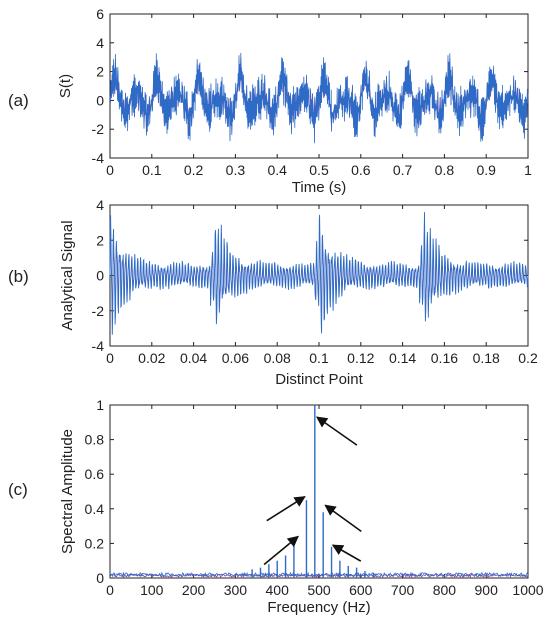 This screenshot has width=550, height=624. What do you see at coordinates (403, 170) in the screenshot?
I see `x-tick-label: 0.7` at bounding box center [403, 170].